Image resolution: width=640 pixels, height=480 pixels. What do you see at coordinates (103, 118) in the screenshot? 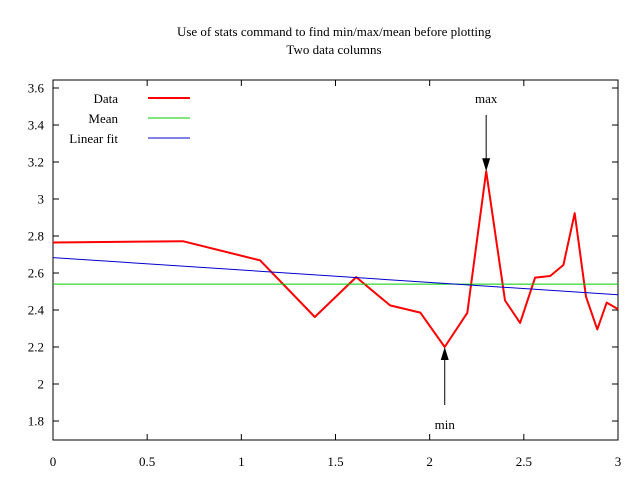
I see `legend-entry-mean-label: Mean` at bounding box center [103, 118].